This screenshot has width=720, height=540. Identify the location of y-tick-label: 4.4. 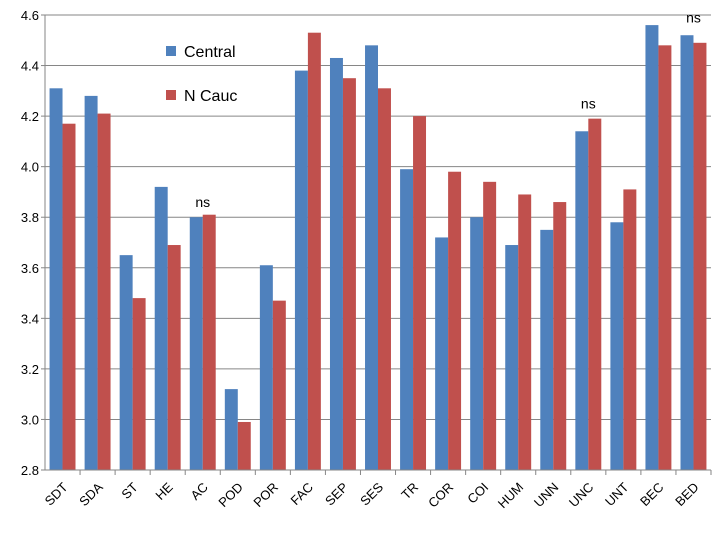
(30, 66).